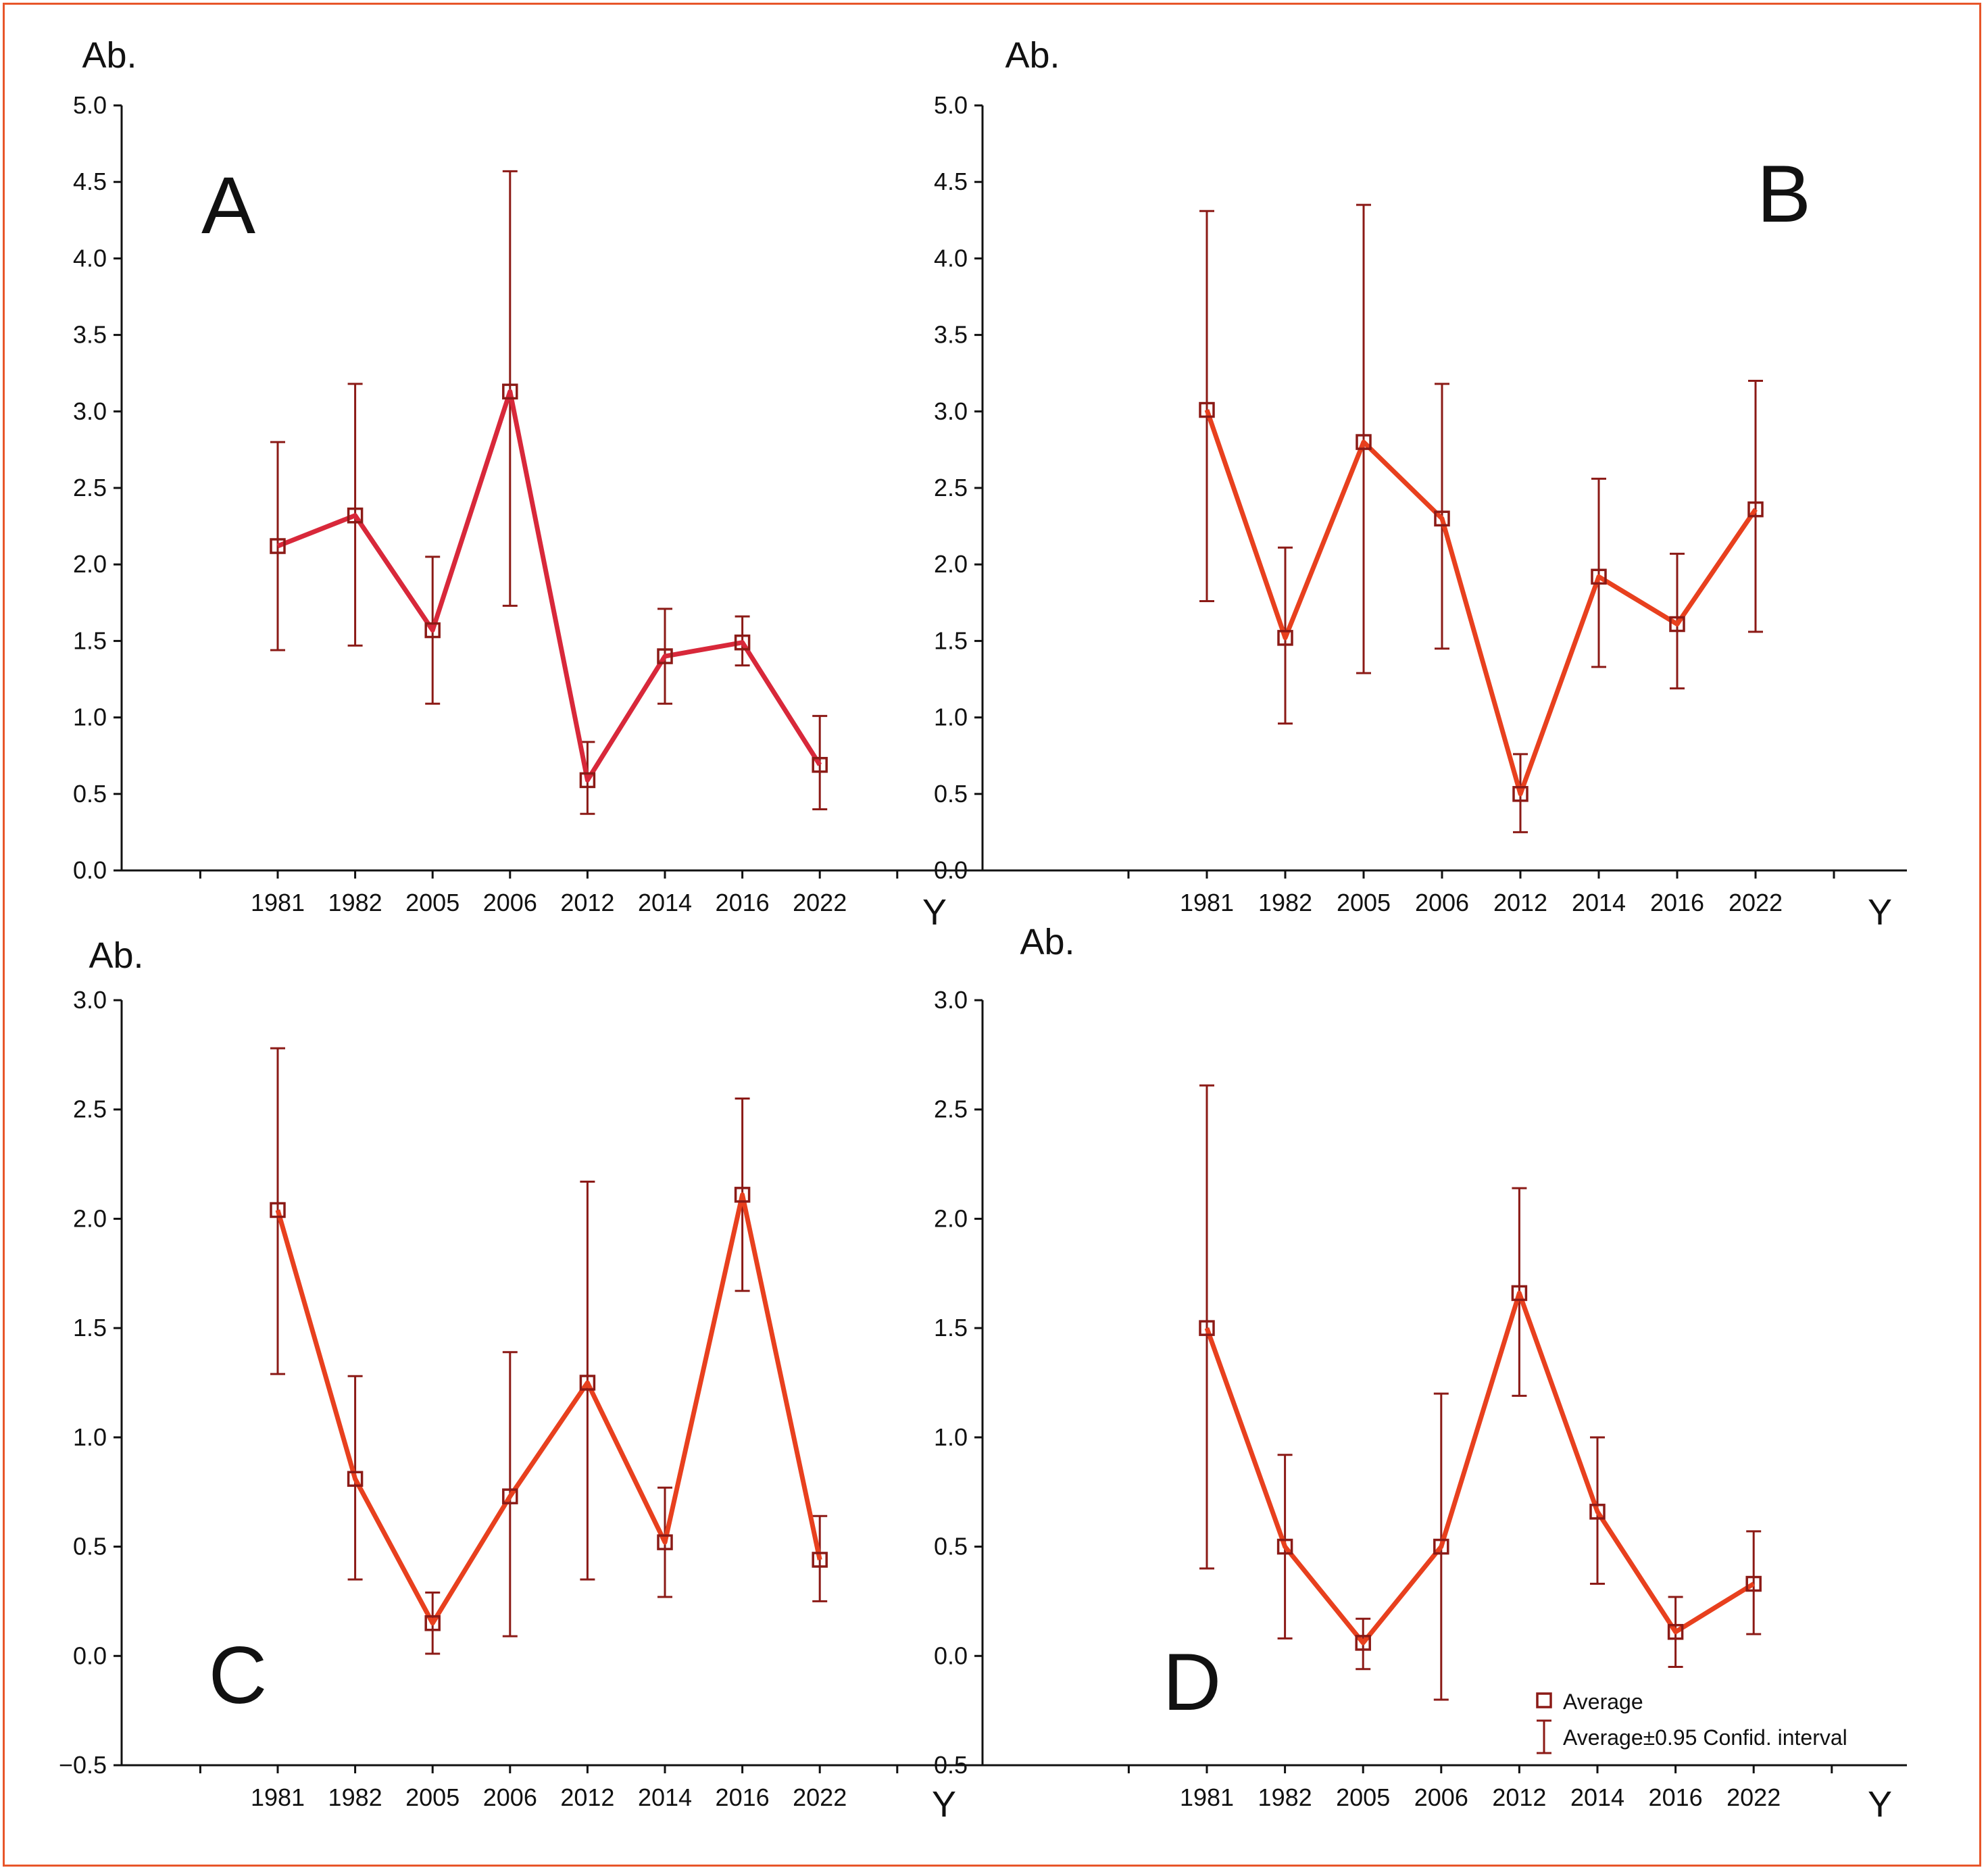  What do you see at coordinates (1784, 194) in the screenshot?
I see `panel-letter: B` at bounding box center [1784, 194].